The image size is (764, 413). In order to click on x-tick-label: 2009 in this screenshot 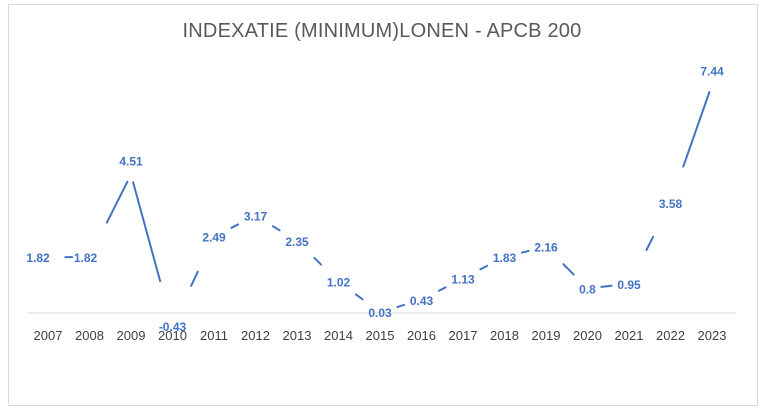, I will do `click(131, 335)`.